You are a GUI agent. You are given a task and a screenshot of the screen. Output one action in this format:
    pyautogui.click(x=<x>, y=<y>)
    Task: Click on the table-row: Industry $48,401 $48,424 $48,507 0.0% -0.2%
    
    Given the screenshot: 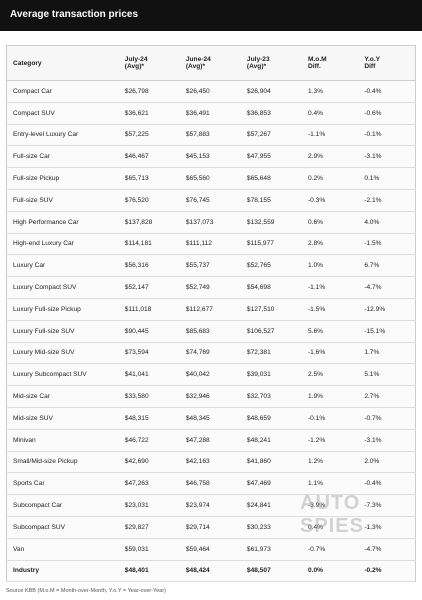 What is the action you would take?
    pyautogui.click(x=211, y=571)
    